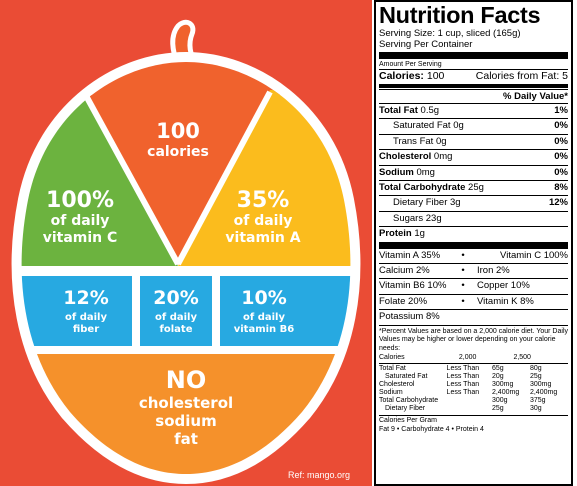  Describe the element at coordinates (85, 298) in the screenshot. I see `fiber-value: 12%` at that location.